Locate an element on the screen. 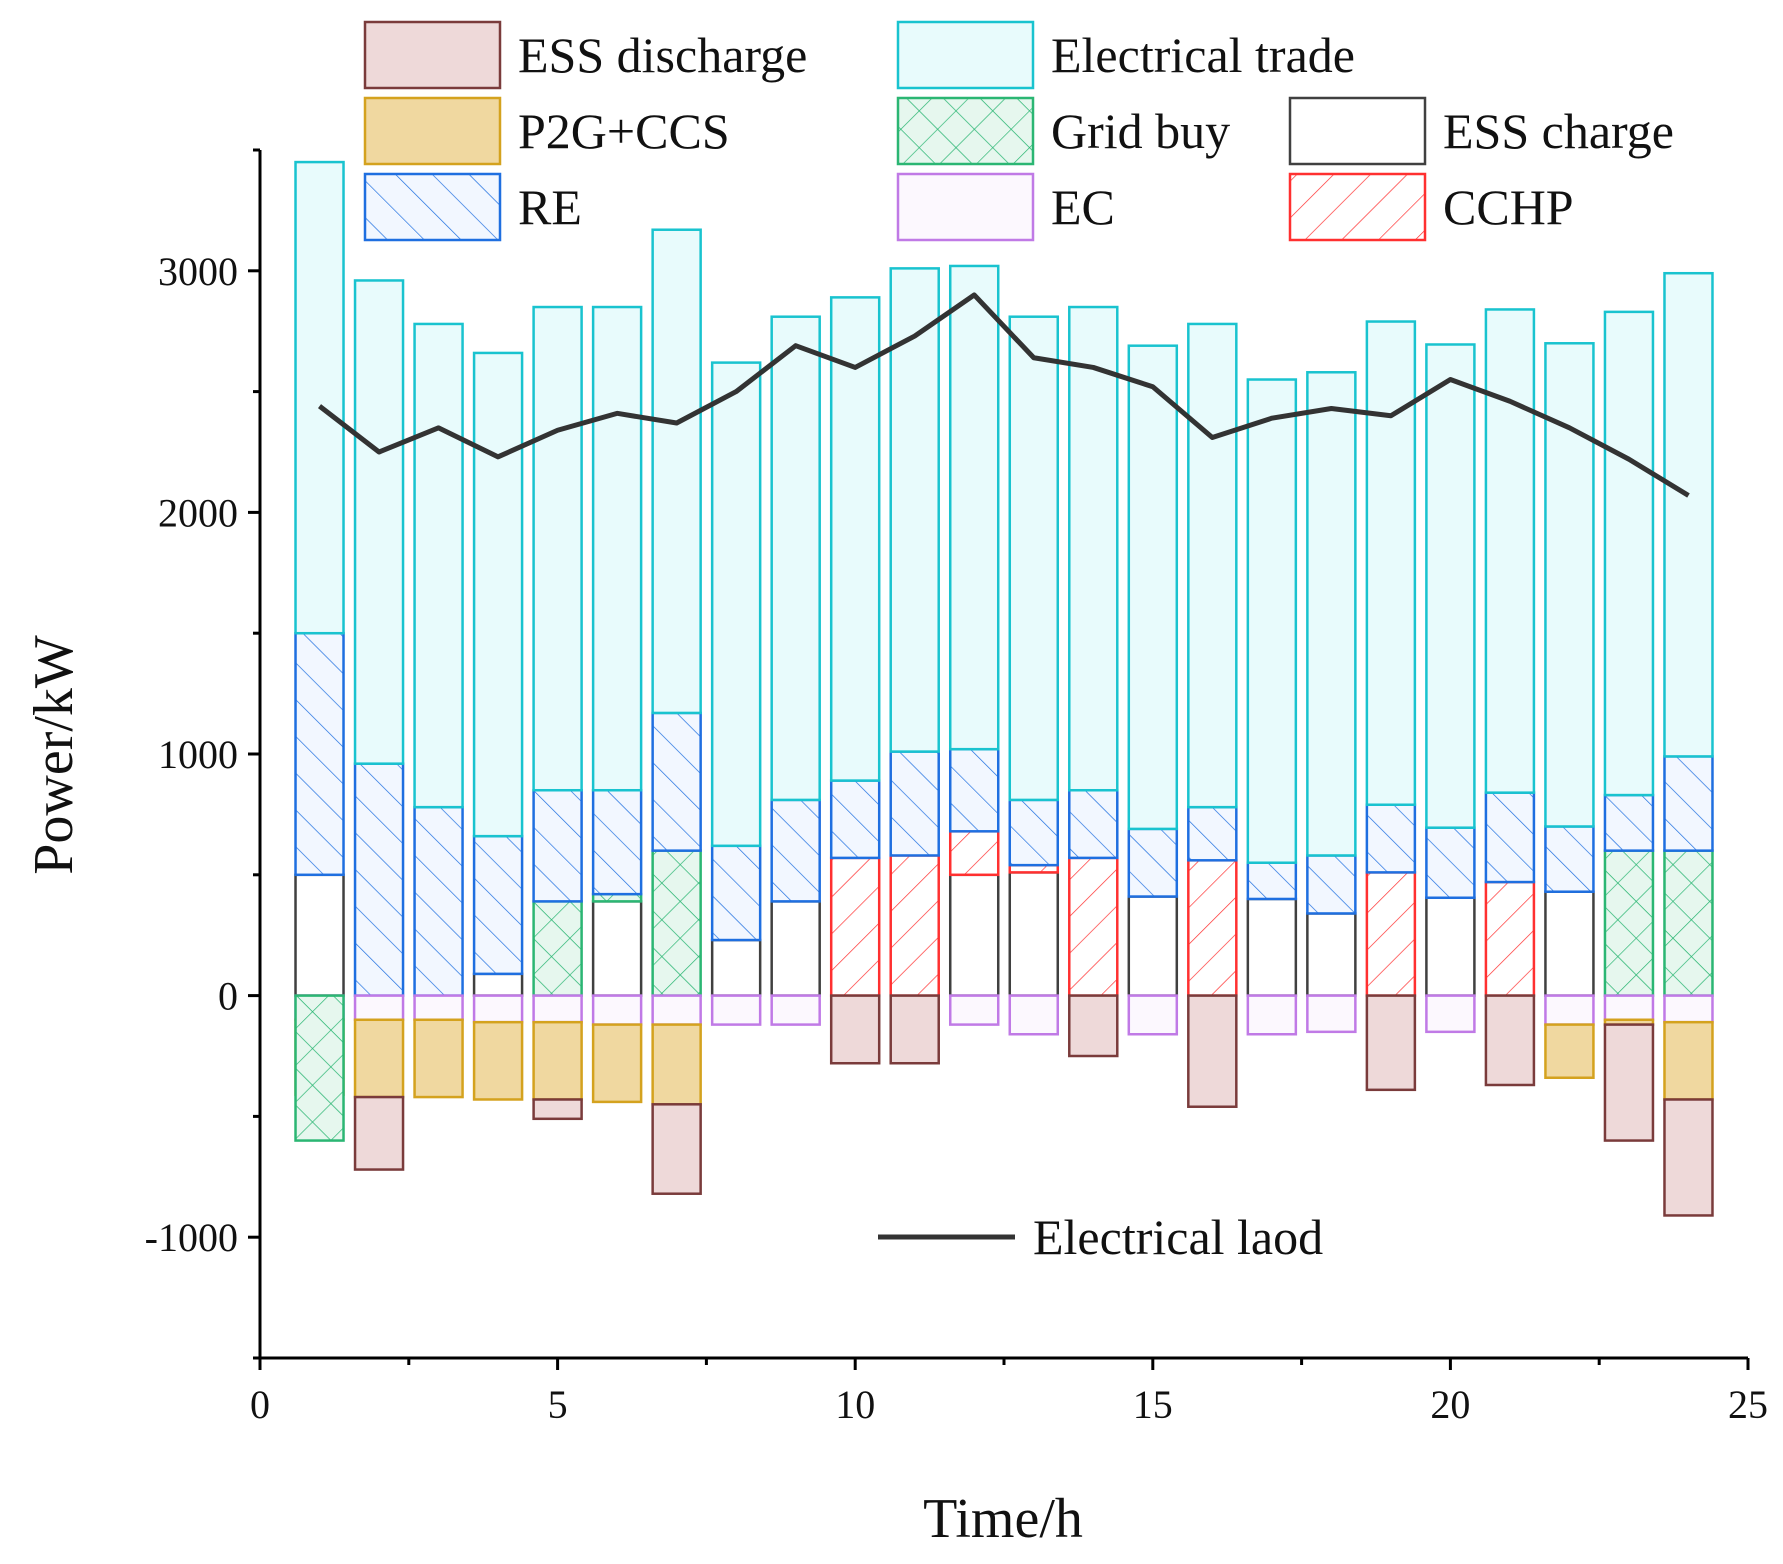  legend-swatch-grid_buy is located at coordinates (965, 131).